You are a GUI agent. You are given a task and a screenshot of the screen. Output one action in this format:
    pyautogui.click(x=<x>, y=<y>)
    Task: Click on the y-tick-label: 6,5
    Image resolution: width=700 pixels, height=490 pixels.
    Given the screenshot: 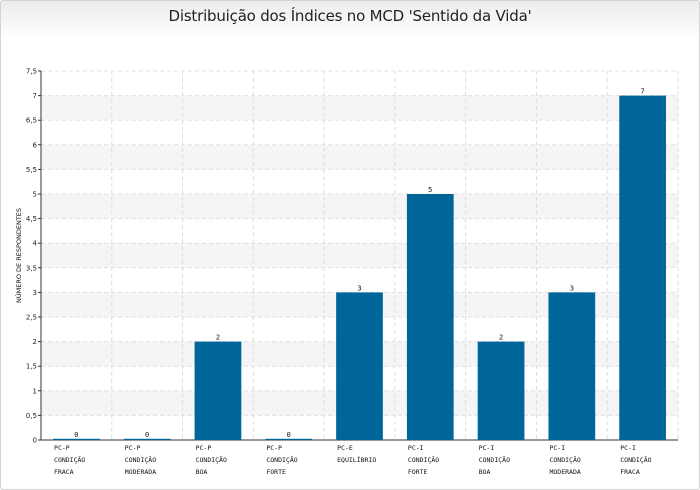 What is the action you would take?
    pyautogui.click(x=31, y=121)
    